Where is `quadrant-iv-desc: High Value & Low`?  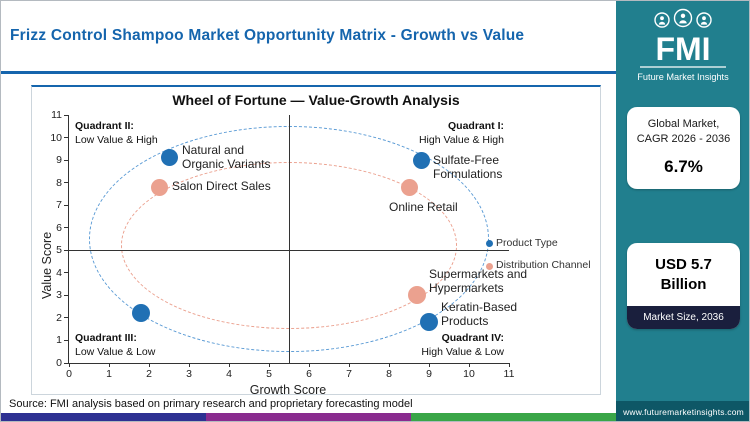 quadrant-iv-desc: High Value & Low is located at coordinates (462, 351).